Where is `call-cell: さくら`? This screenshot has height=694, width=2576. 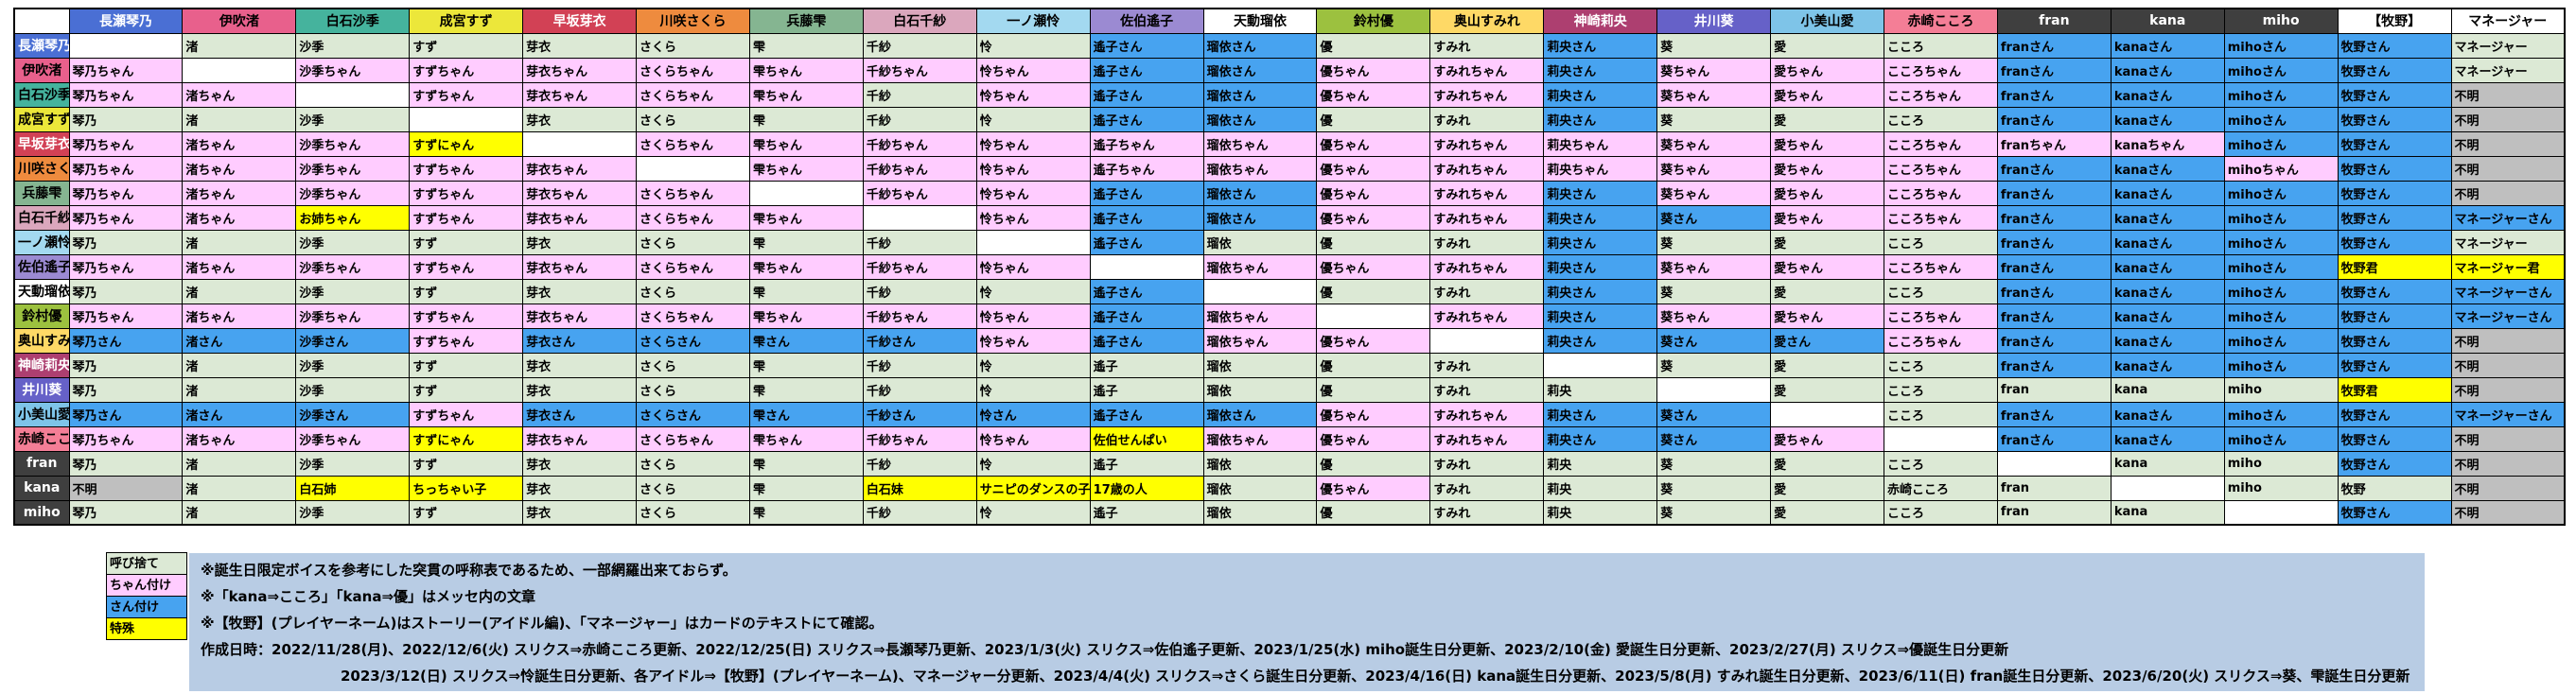 call-cell: さくら is located at coordinates (693, 512).